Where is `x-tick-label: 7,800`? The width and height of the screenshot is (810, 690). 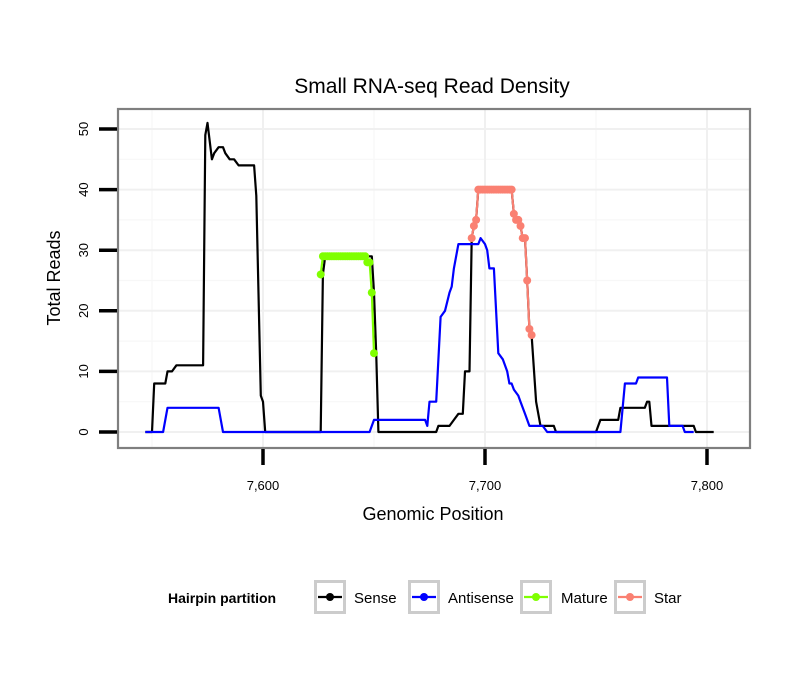
x-tick-label: 7,800 is located at coordinates (707, 485).